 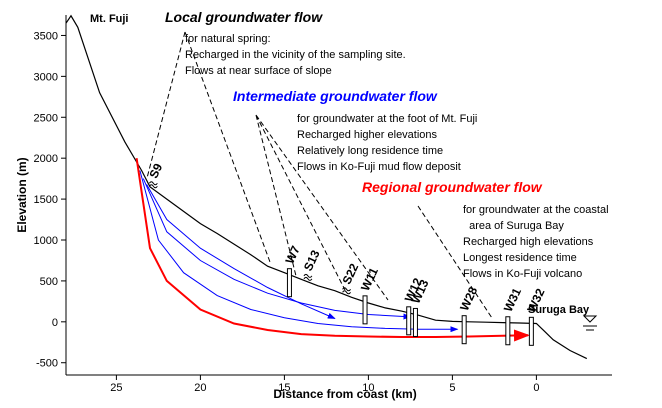 I want to click on y-tick-label: 2000, so click(x=46, y=159).